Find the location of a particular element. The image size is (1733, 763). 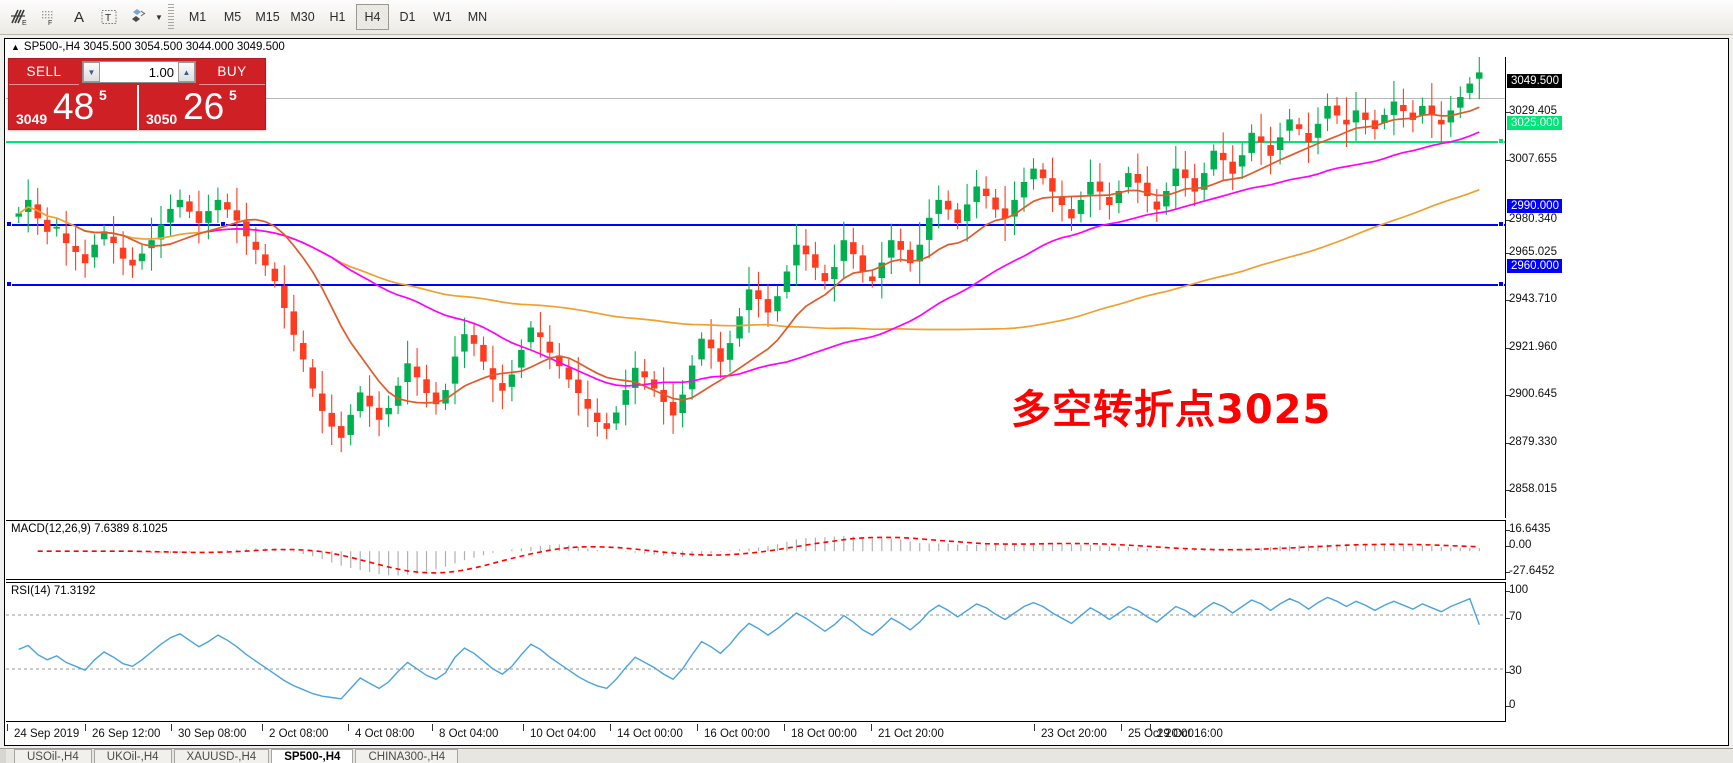

price-tick: 2858.015 is located at coordinates (1531, 489).